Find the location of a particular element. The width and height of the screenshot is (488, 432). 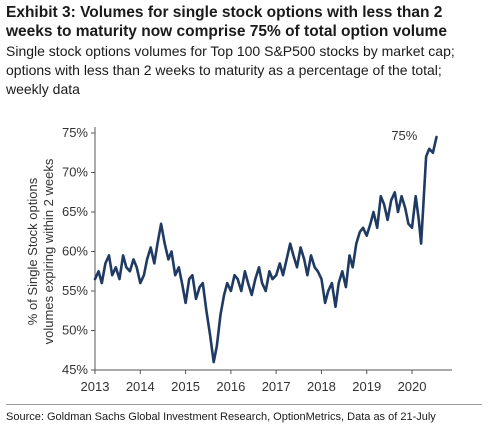

x-tick-label: 2014 is located at coordinates (140, 386).